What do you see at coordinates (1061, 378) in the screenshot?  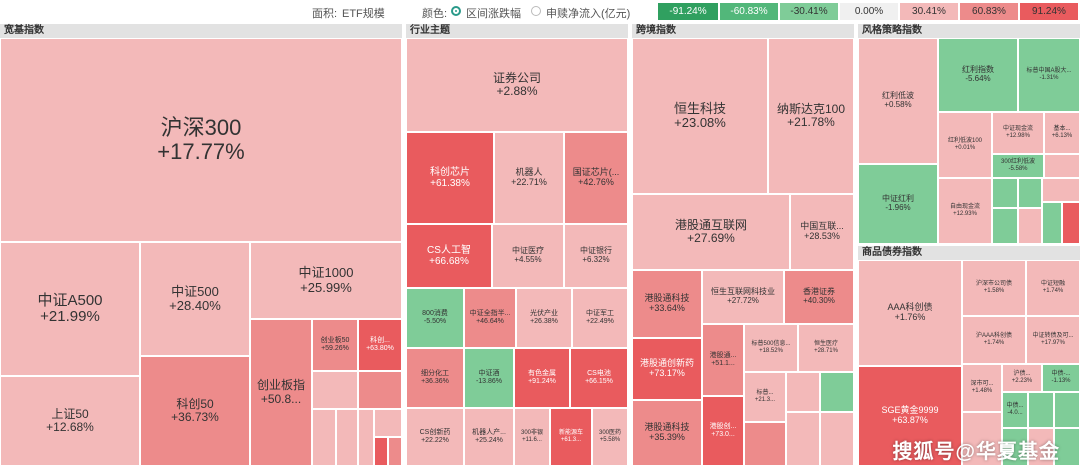 I see `tile-zjx: 中债-... -1.13%` at bounding box center [1061, 378].